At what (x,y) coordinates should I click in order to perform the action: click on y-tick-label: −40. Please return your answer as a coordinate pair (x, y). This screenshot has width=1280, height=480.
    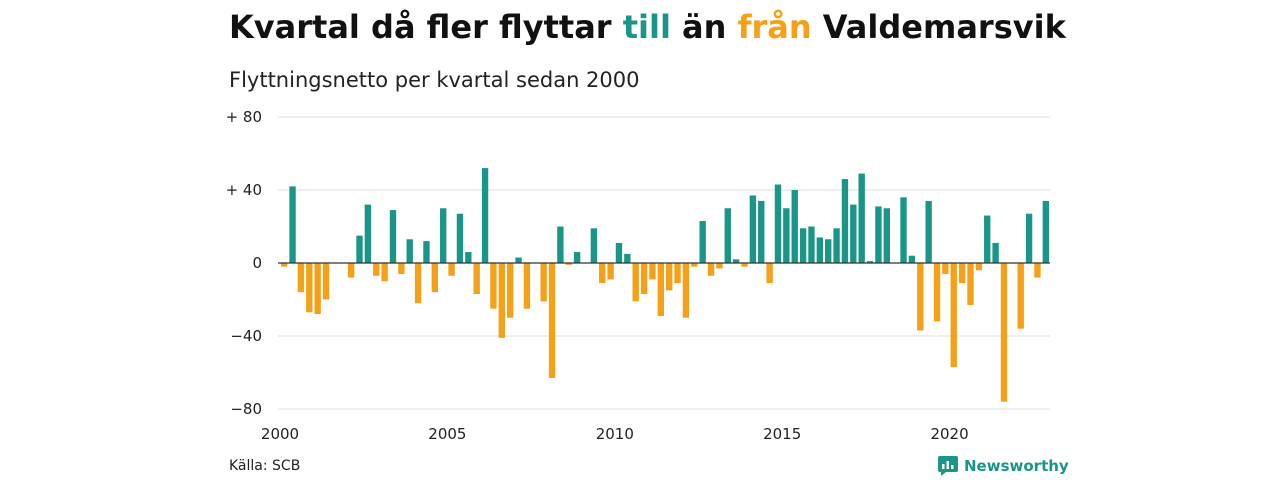
    Looking at the image, I should click on (246, 336).